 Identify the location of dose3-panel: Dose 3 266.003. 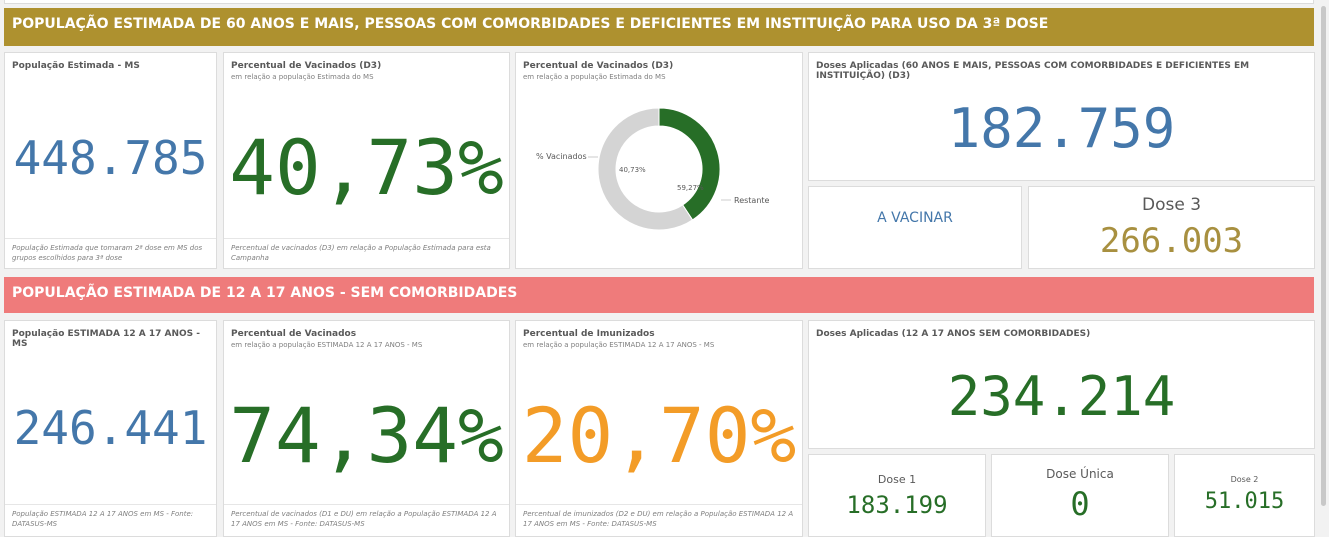
(1171, 227).